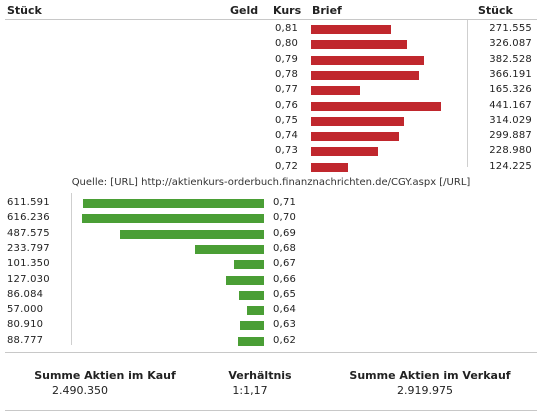 The height and width of the screenshot is (415, 542). What do you see at coordinates (244, 10) in the screenshot?
I see `header-geld: Geld` at bounding box center [244, 10].